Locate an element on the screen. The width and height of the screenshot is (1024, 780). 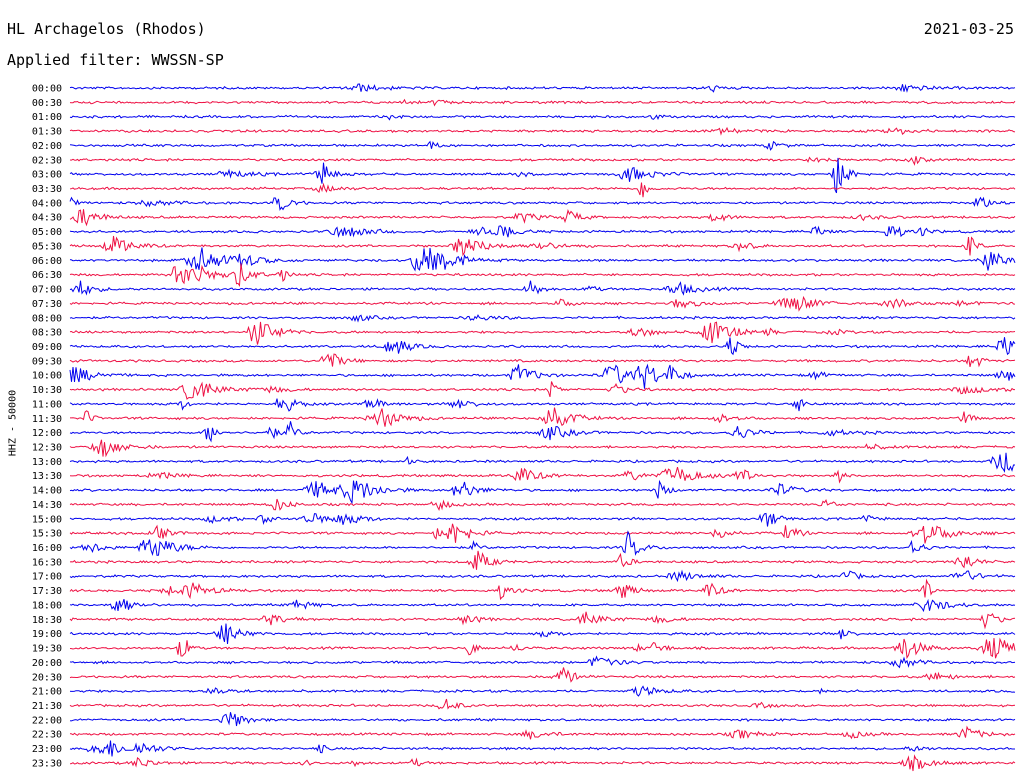
row-time-label: 02:30 is located at coordinates (47, 160).